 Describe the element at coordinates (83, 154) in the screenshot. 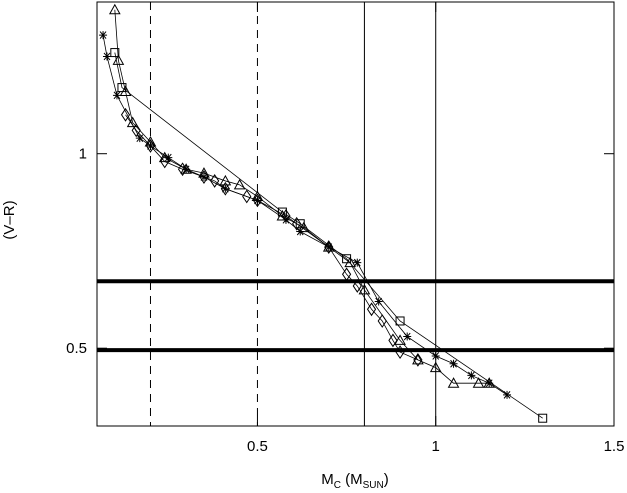

I see `y-tick-label: 1` at that location.